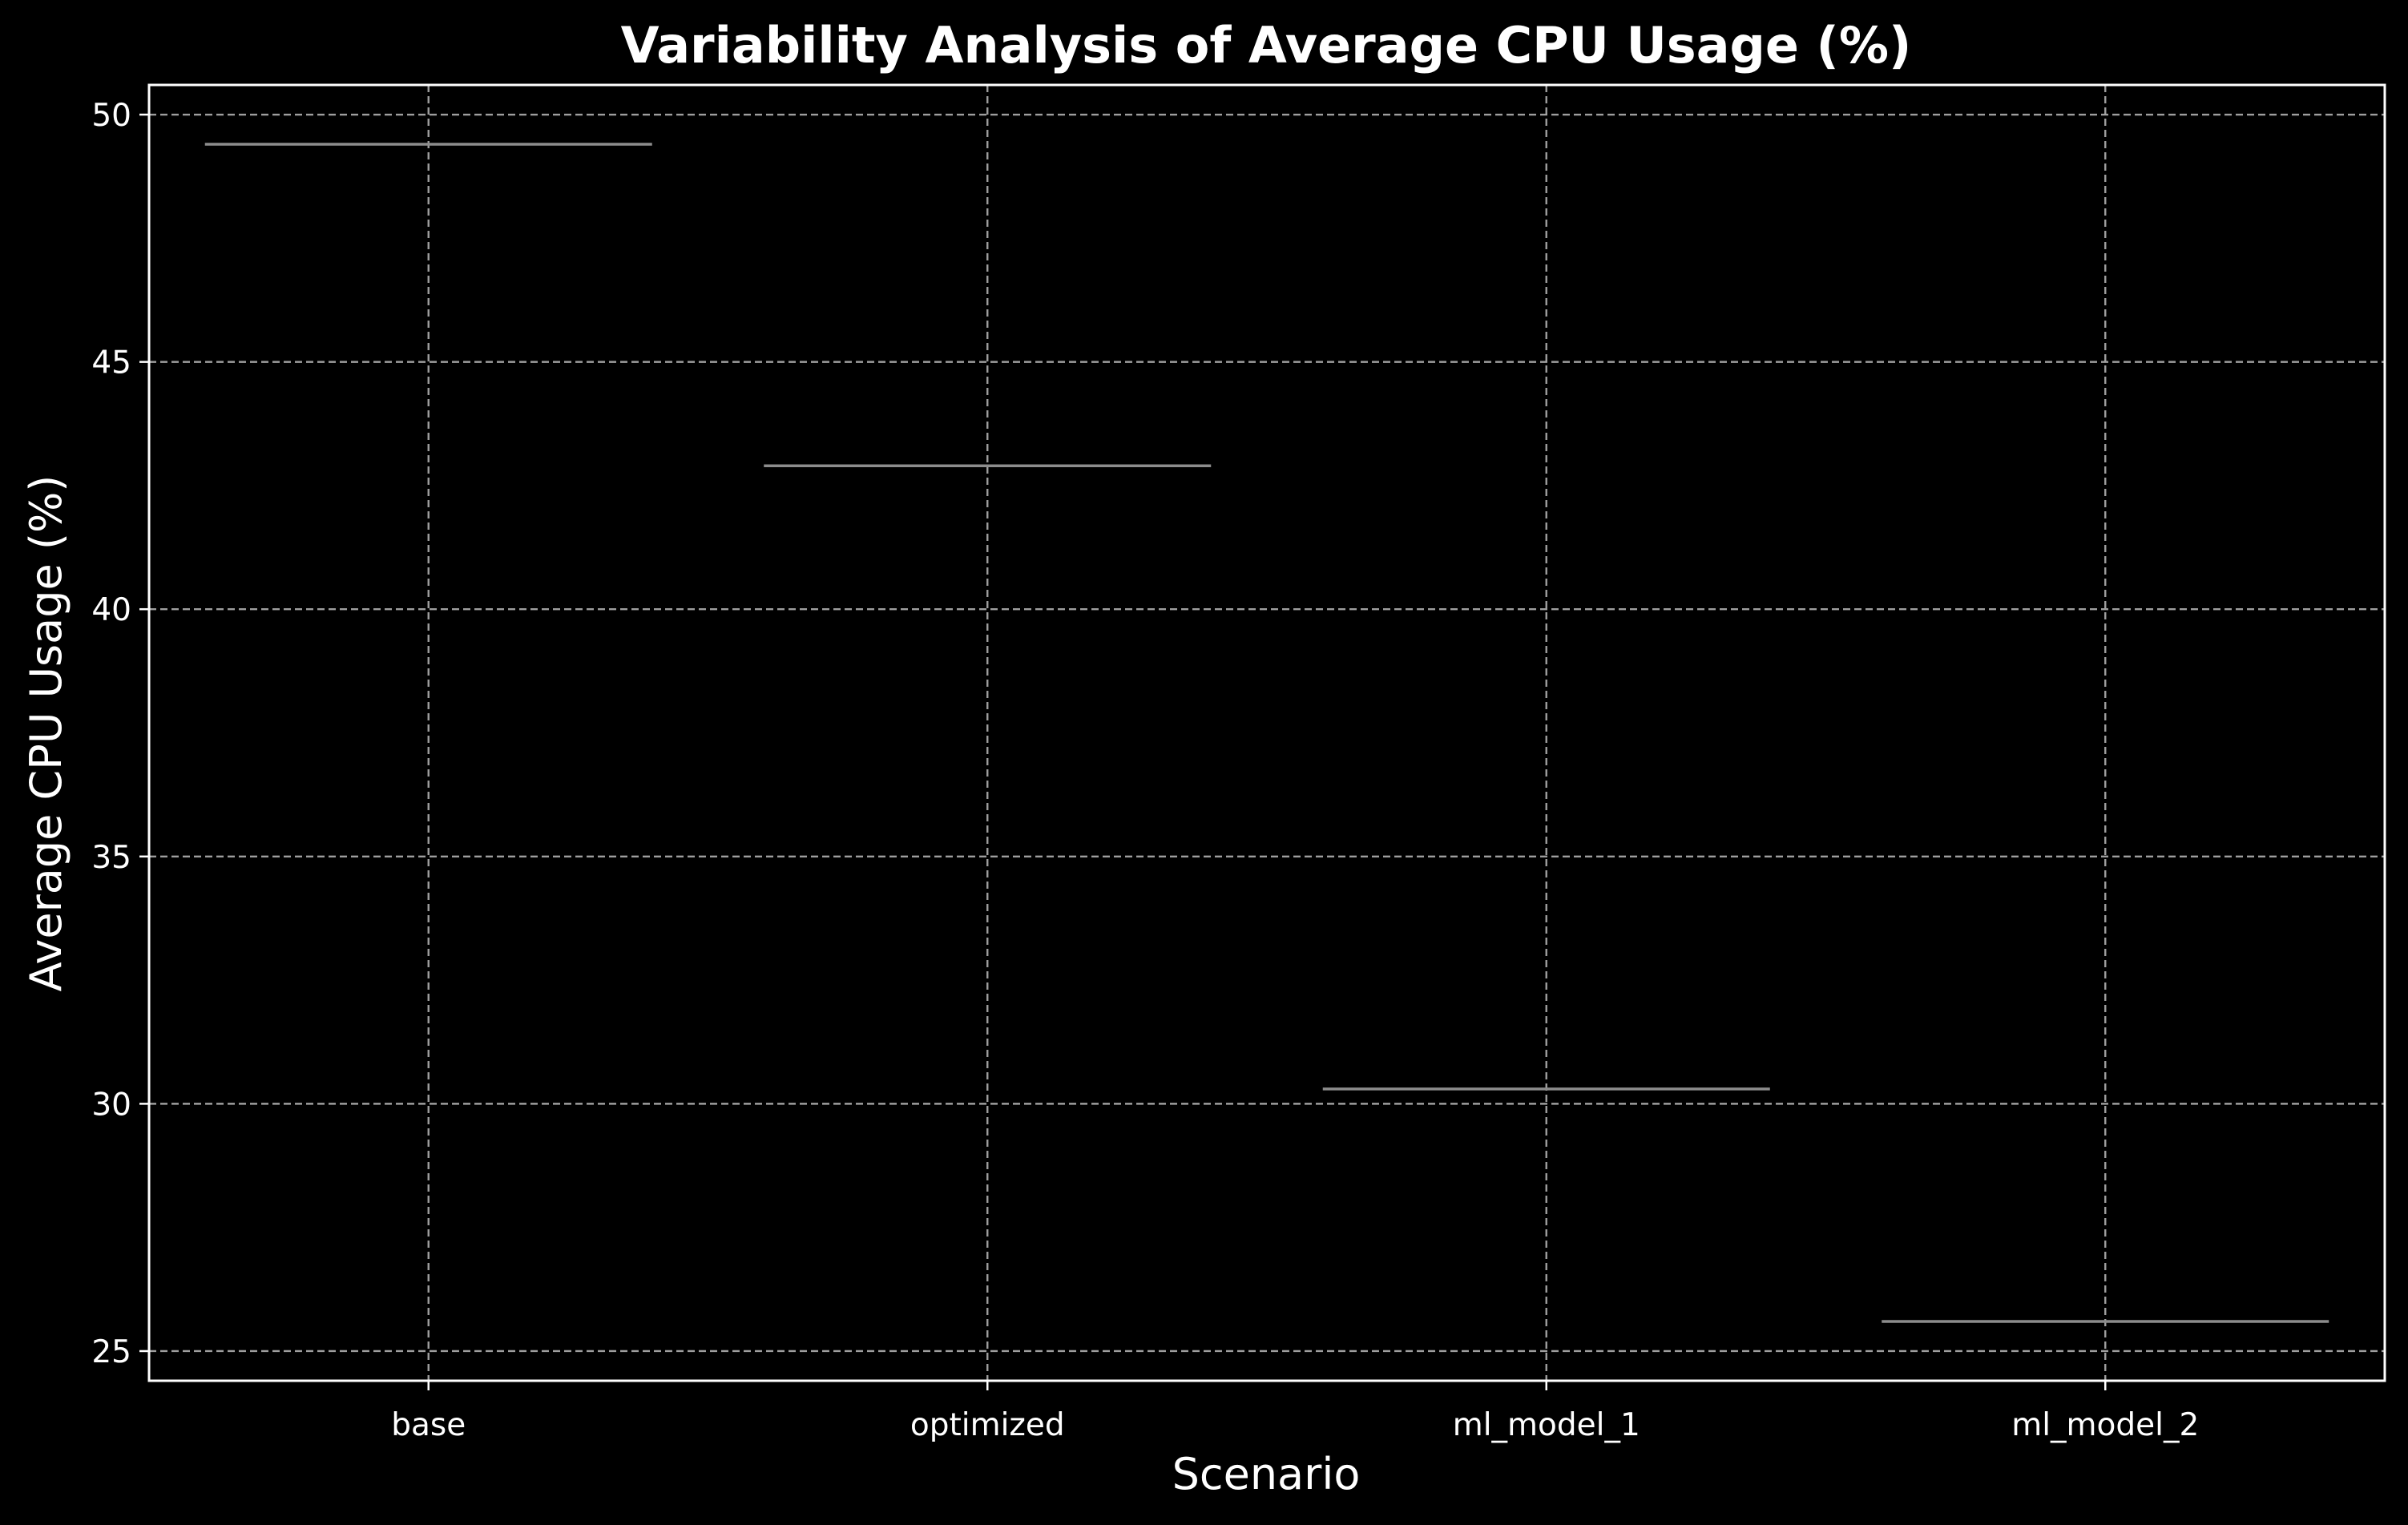 The image size is (2408, 1525). What do you see at coordinates (111, 1352) in the screenshot?
I see `y-tick-label: 25` at bounding box center [111, 1352].